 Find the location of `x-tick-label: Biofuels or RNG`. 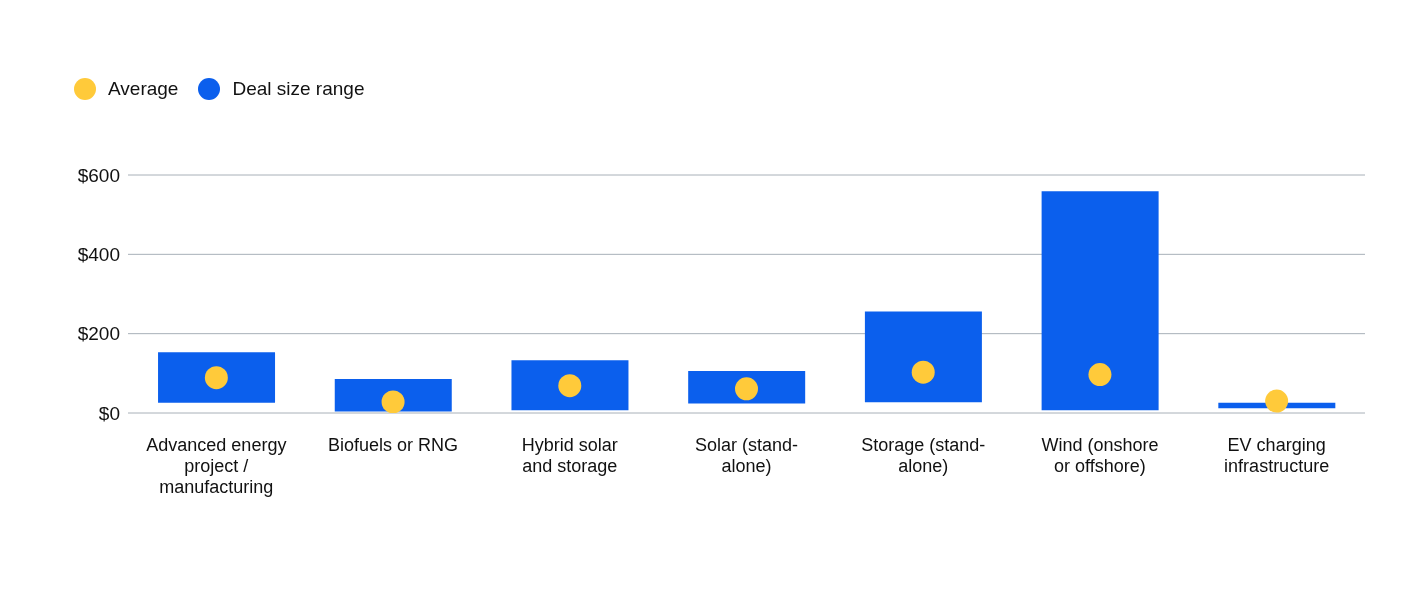

x-tick-label: Biofuels or RNG is located at coordinates (393, 445).